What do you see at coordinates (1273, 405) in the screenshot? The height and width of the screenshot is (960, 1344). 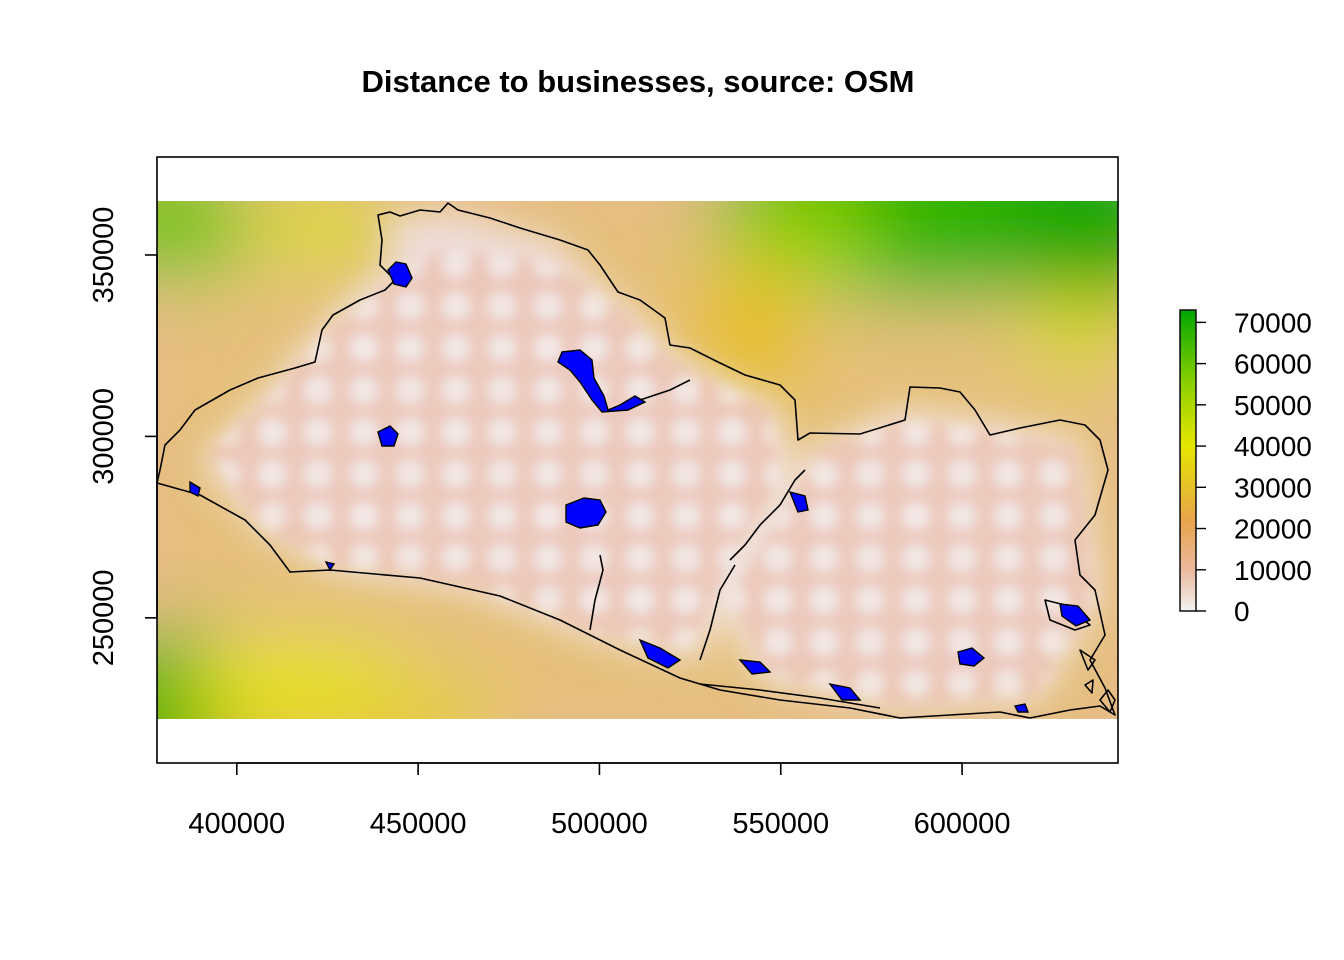 I see `legend-tick-label: 50000` at bounding box center [1273, 405].